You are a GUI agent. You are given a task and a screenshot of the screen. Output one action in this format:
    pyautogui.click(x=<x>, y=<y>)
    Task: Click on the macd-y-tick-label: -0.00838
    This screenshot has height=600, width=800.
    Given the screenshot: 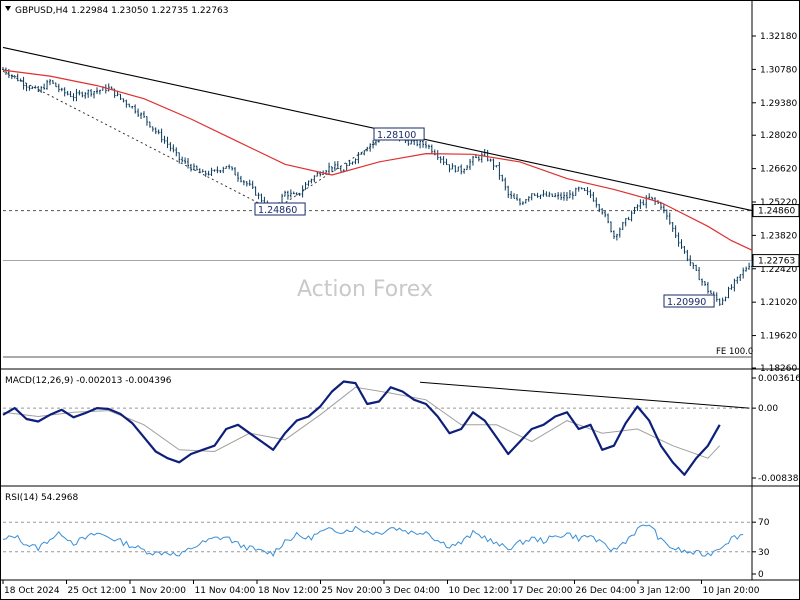 What is the action you would take?
    pyautogui.click(x=778, y=479)
    